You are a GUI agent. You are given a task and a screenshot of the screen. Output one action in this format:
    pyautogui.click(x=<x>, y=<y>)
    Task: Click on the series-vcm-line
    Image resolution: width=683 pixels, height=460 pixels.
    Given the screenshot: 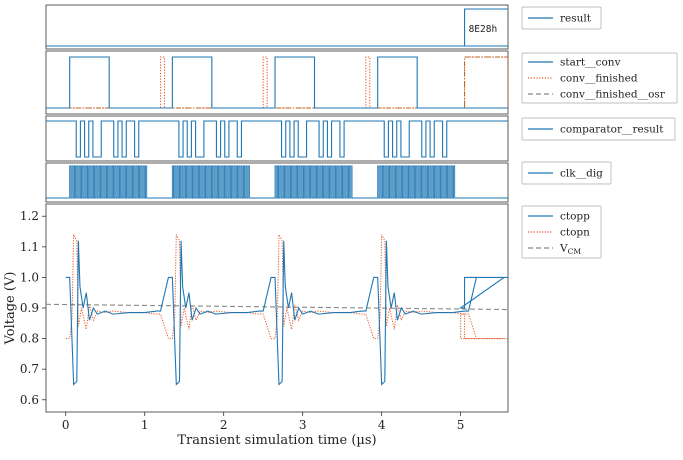 What is the action you would take?
    pyautogui.click(x=277, y=307)
    